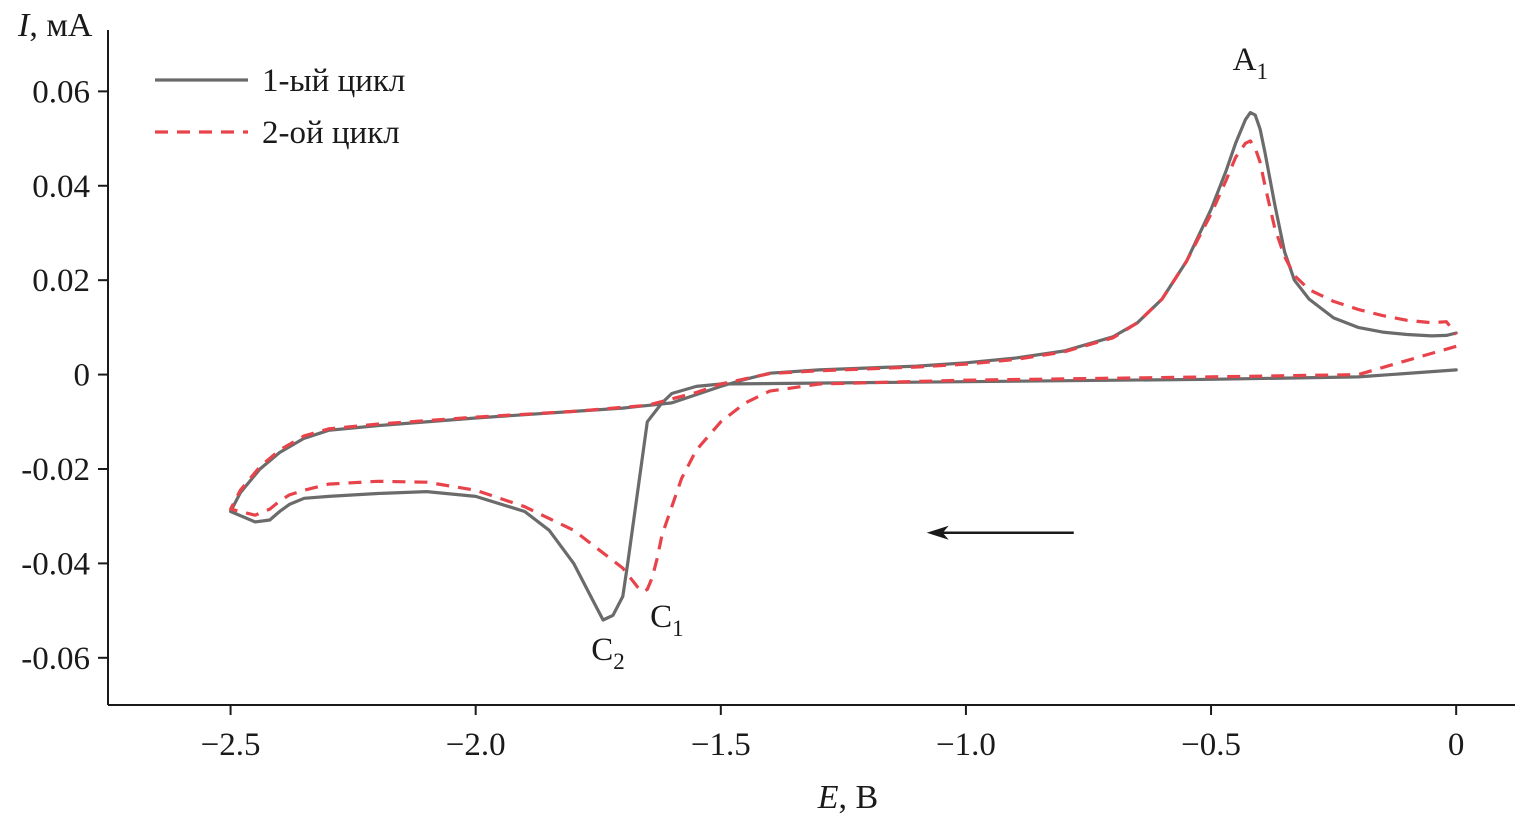 The height and width of the screenshot is (822, 1527). Describe the element at coordinates (55, 470) in the screenshot. I see `y-tick-label: -0.02` at that location.